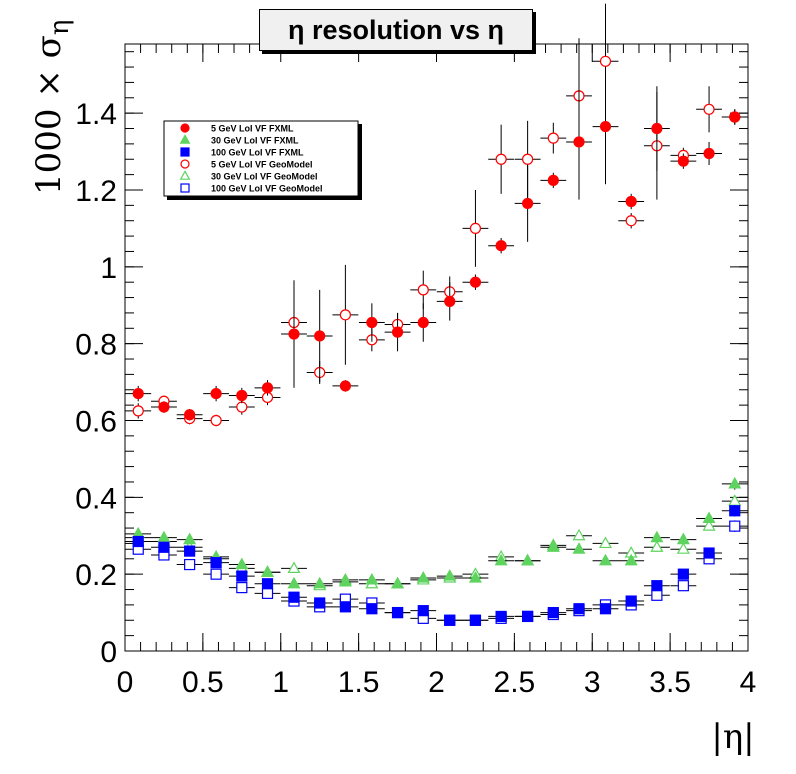 The width and height of the screenshot is (796, 774). What do you see at coordinates (670, 682) in the screenshot?
I see `x-tick-label: 3.5` at bounding box center [670, 682].